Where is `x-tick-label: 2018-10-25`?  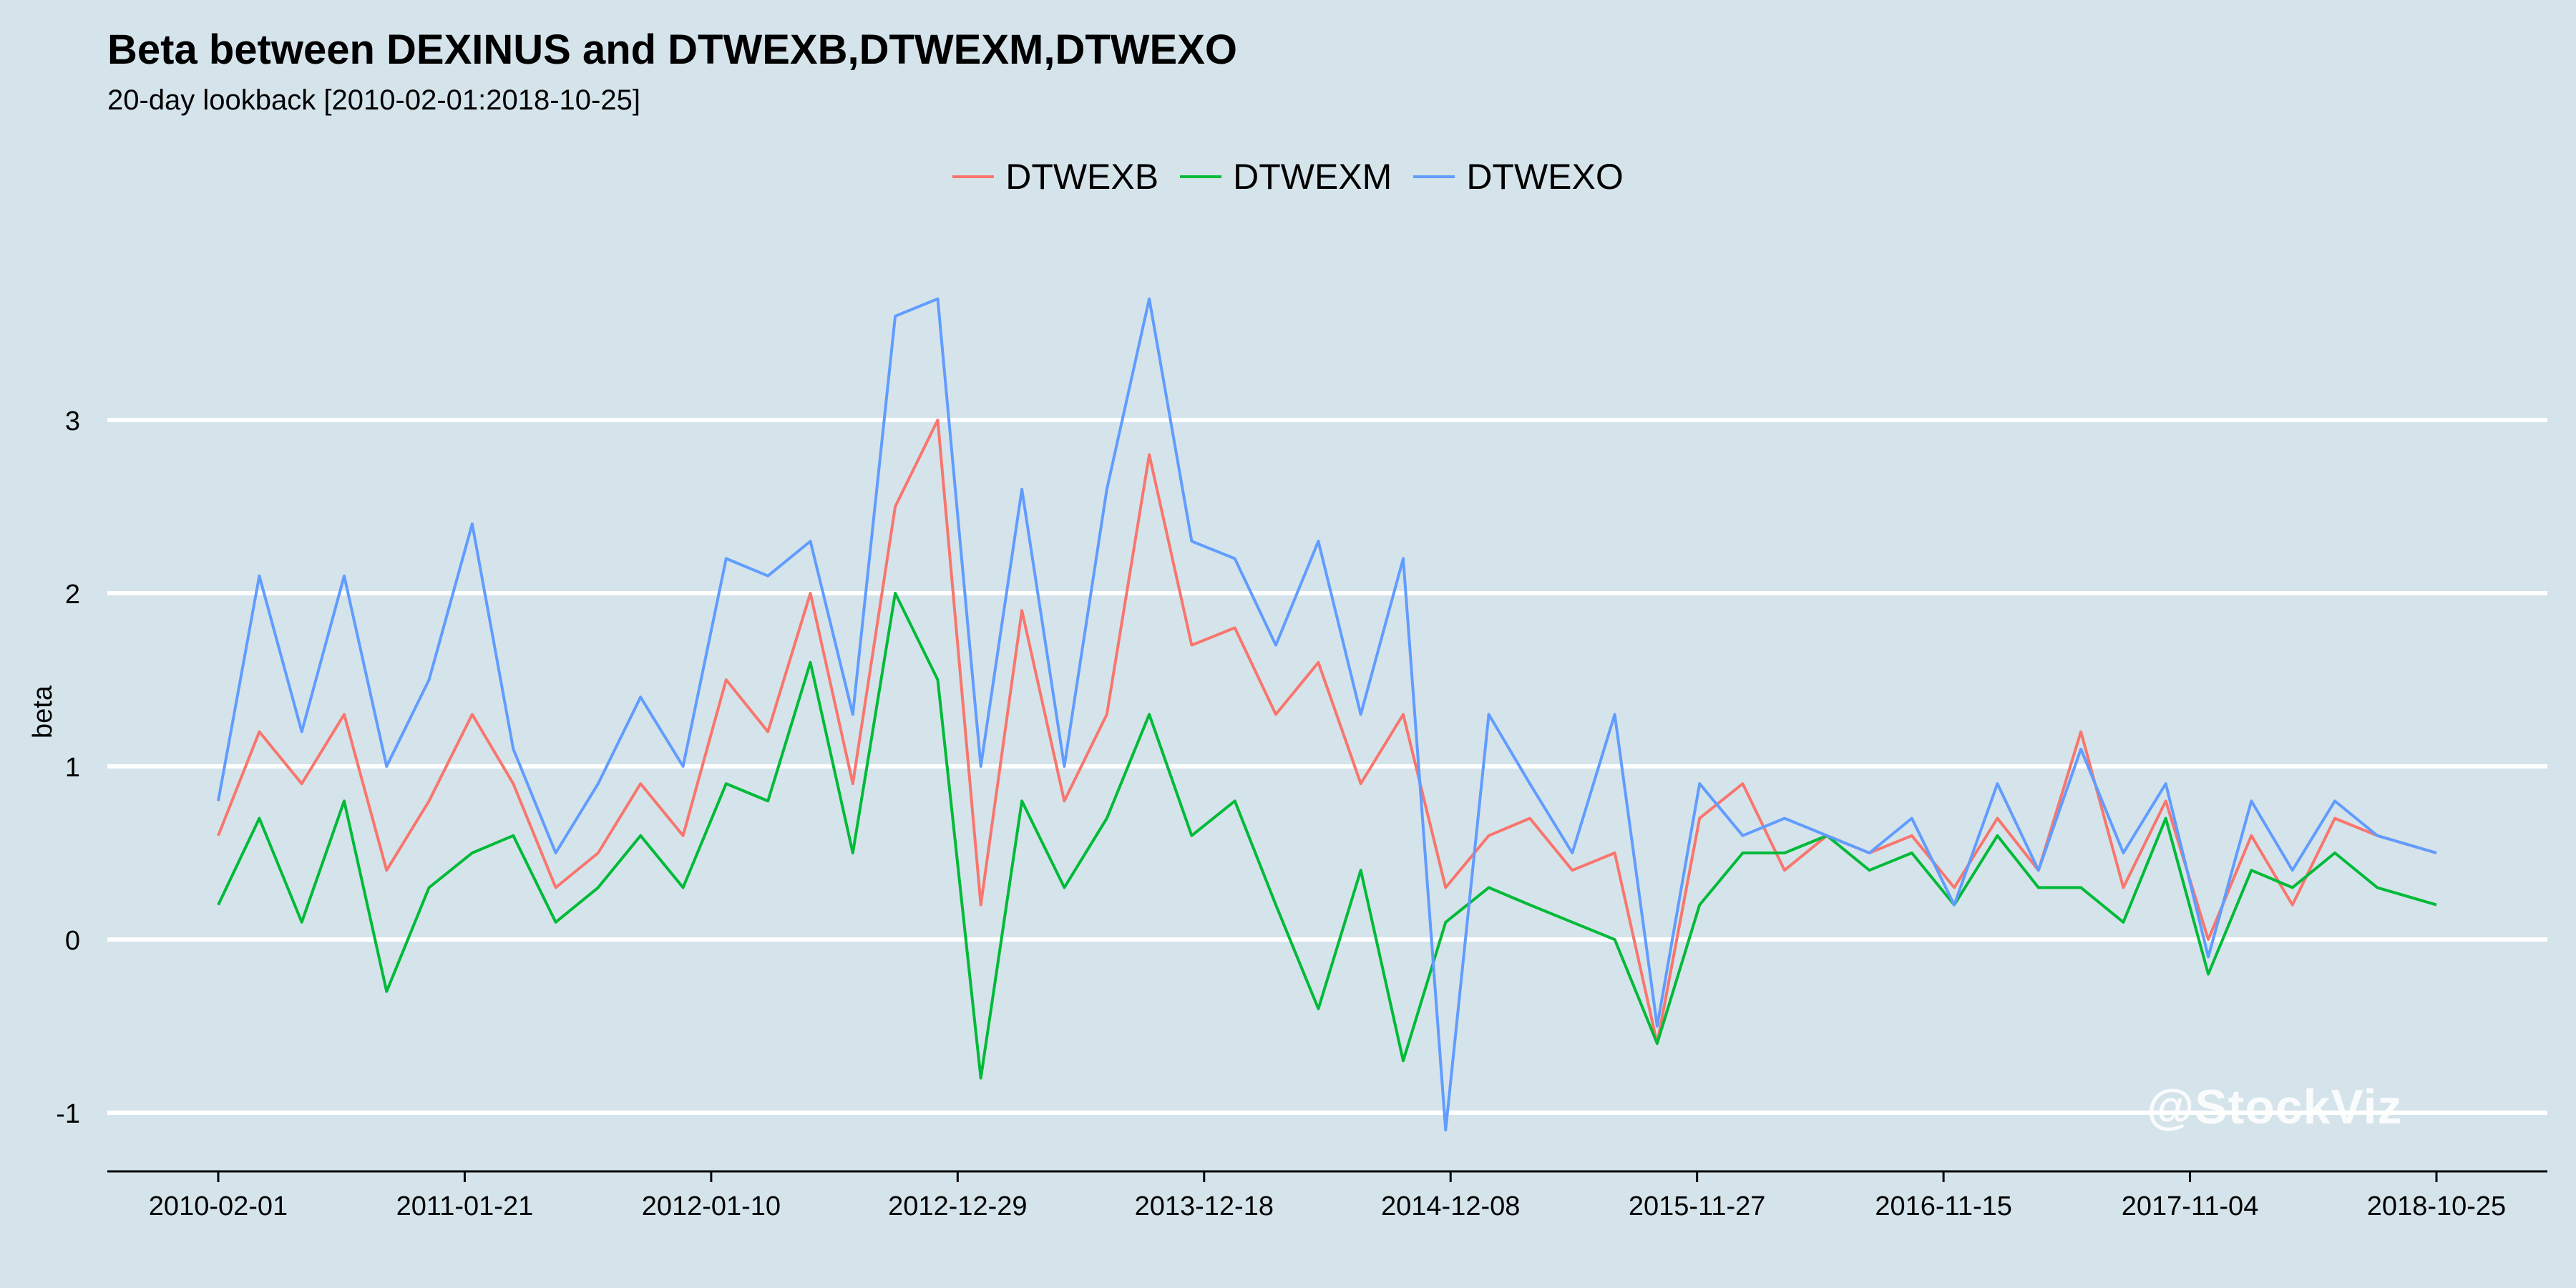
x-tick-label: 2018-10-25 is located at coordinates (2436, 1206).